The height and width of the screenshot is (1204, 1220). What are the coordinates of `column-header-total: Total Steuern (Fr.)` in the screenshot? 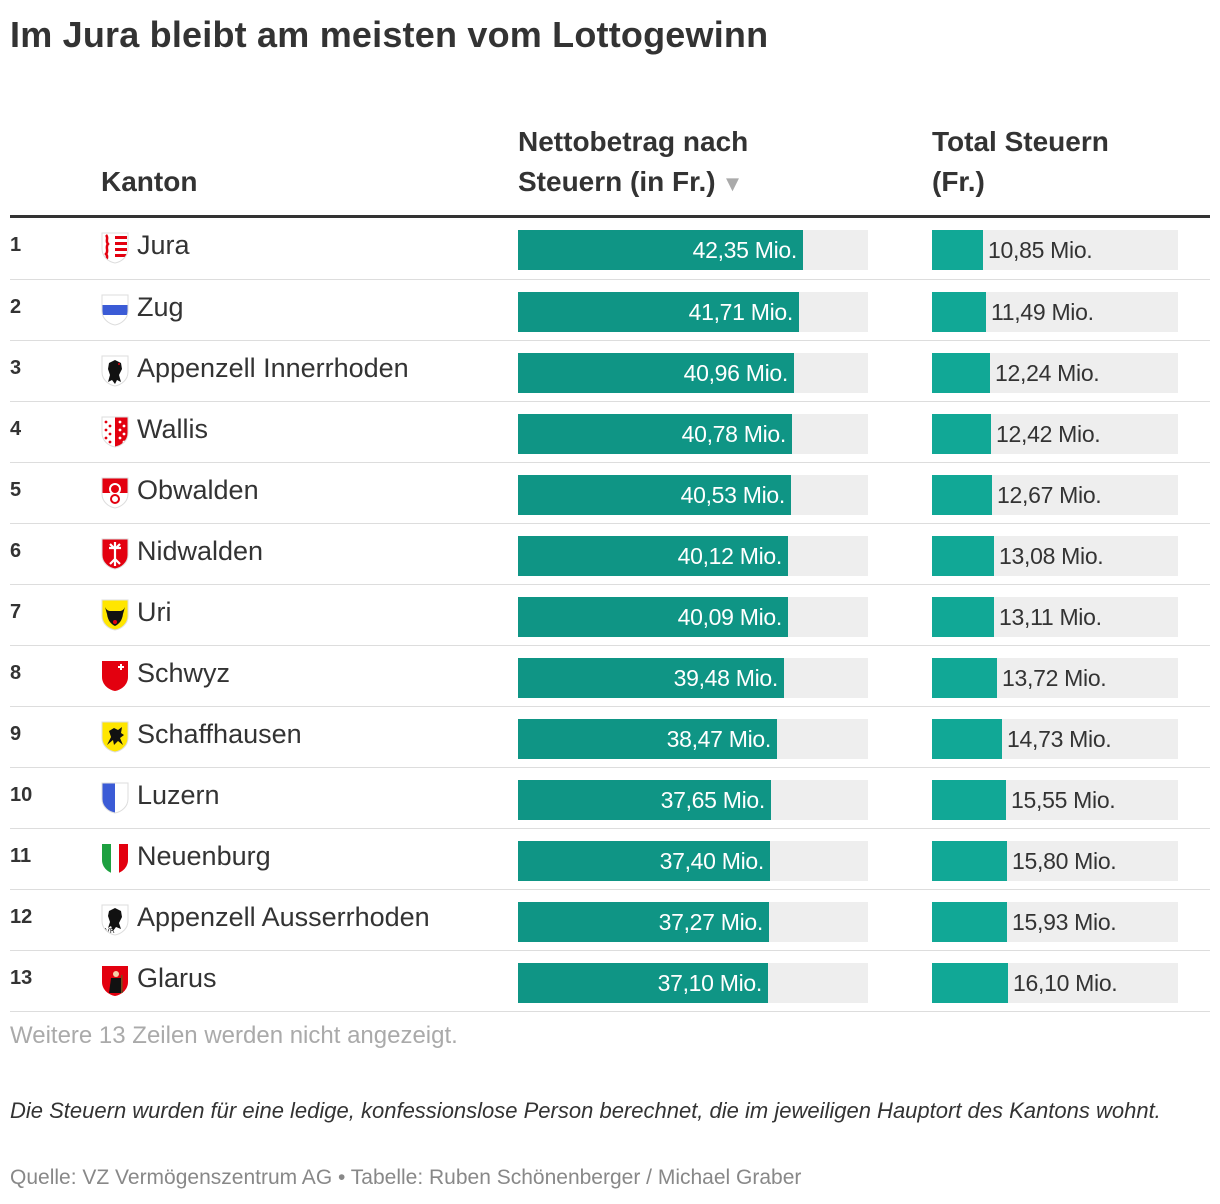 It's located at (1020, 162).